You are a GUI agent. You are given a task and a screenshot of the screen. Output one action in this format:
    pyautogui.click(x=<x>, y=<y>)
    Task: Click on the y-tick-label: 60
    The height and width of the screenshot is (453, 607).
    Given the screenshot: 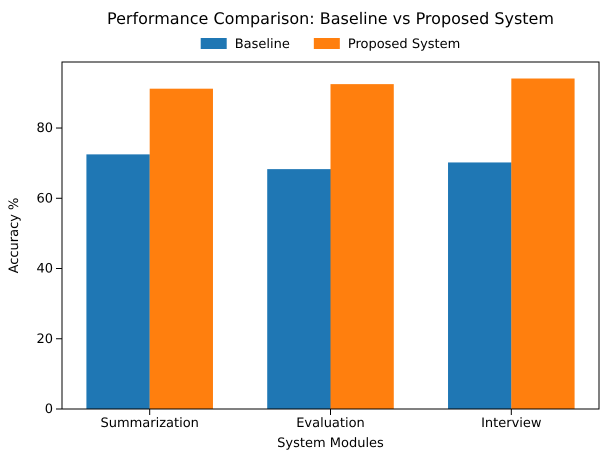 What is the action you would take?
    pyautogui.click(x=44, y=198)
    